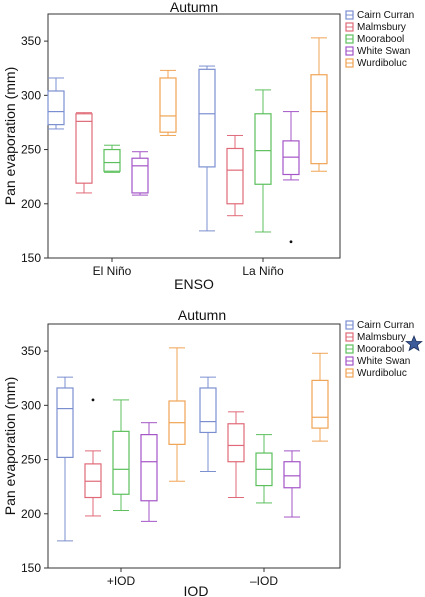 This screenshot has height=597, width=425. I want to click on chart-enso-y-ticks: 150 200 250 300 350, so click(34, 149).